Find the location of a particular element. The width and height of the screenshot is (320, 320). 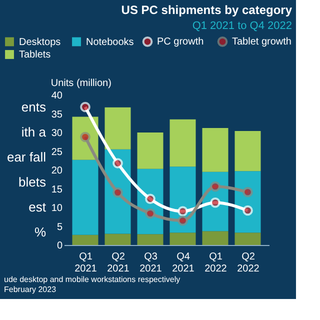

text: ith a is located at coordinates (34, 132).